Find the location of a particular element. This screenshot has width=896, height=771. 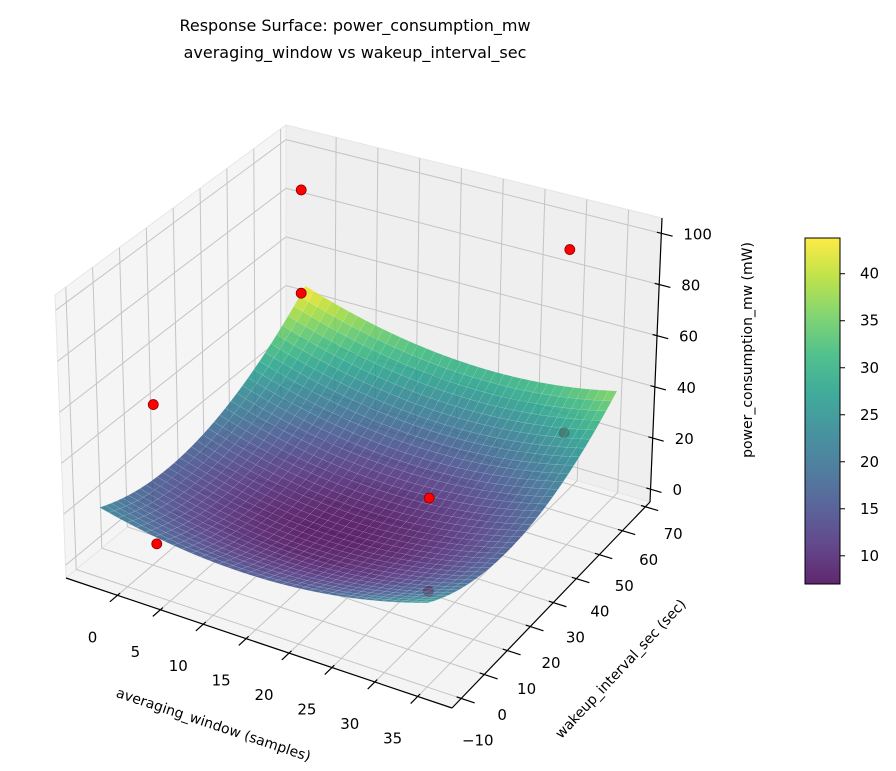

colorbar: 10 15 20 25 30 35 40 is located at coordinates (841, 411).